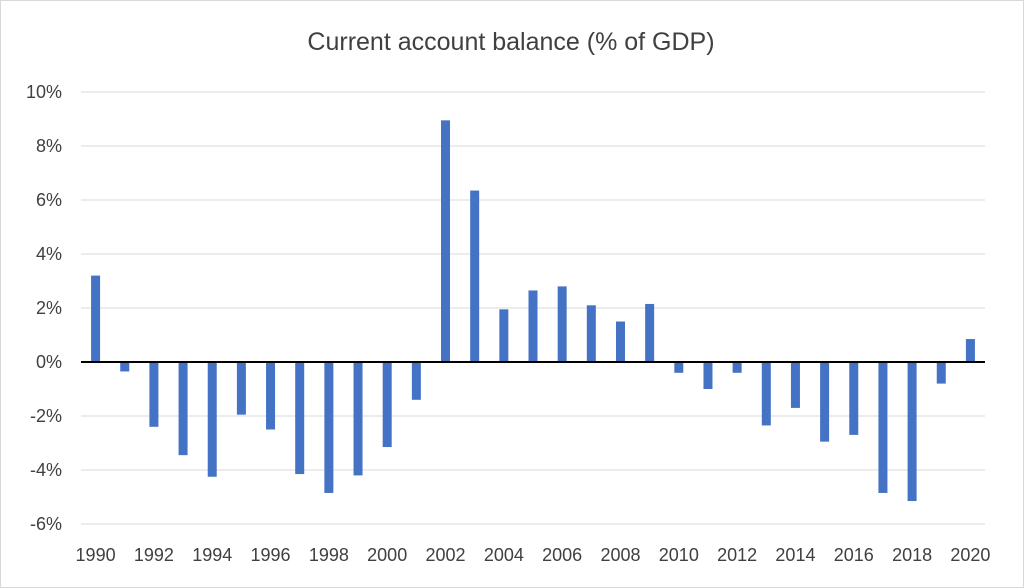  I want to click on y-tick-label: 0%, so click(49, 362).